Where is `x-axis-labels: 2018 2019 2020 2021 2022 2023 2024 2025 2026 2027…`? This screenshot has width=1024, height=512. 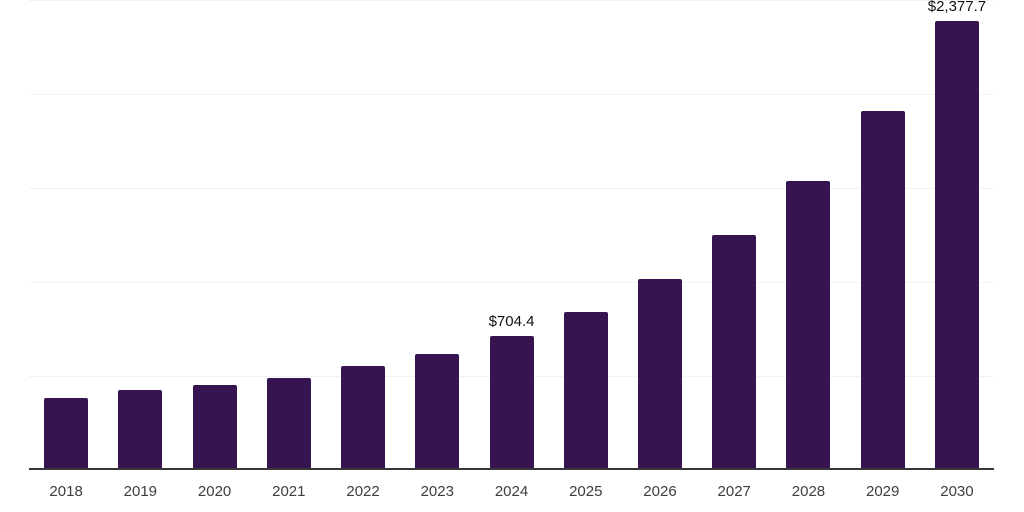 x-axis-labels: 2018 2019 2020 2021 2022 2023 2024 2025 2026 2027… is located at coordinates (511, 491).